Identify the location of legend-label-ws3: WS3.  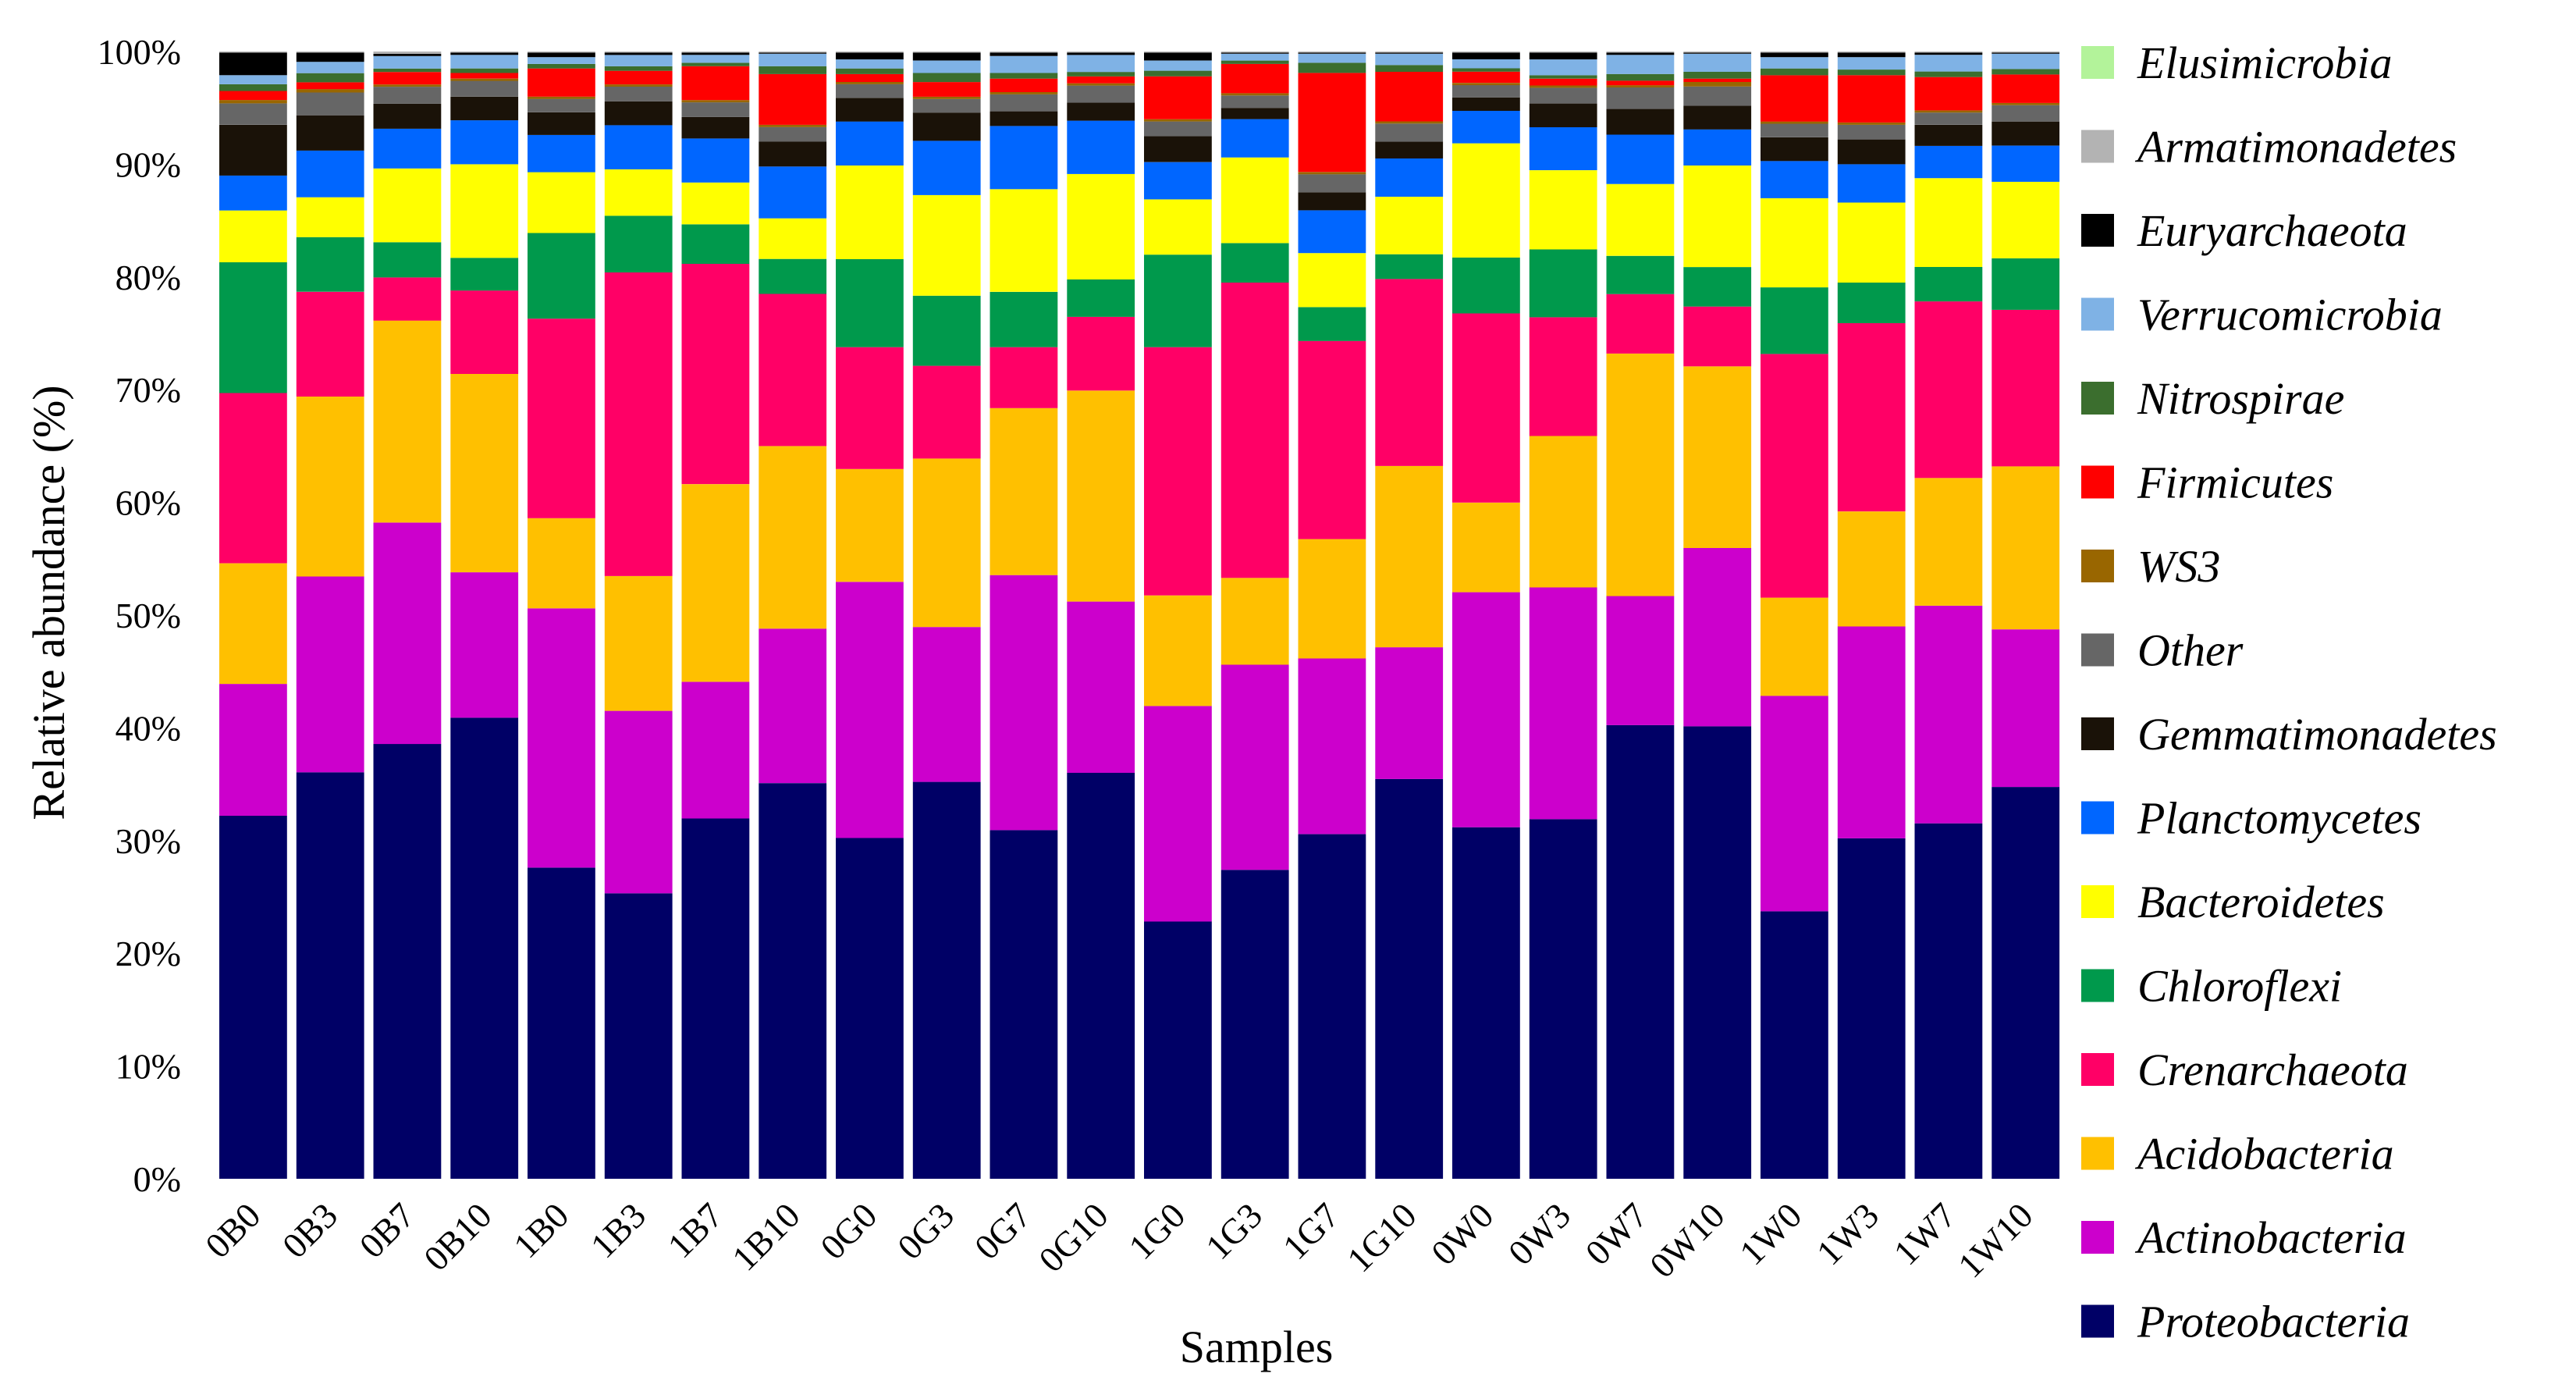
(2178, 566).